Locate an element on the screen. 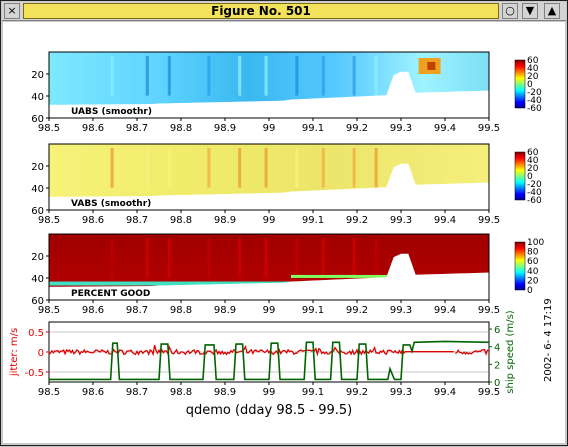  ship-speed-line is located at coordinates (269, 360).